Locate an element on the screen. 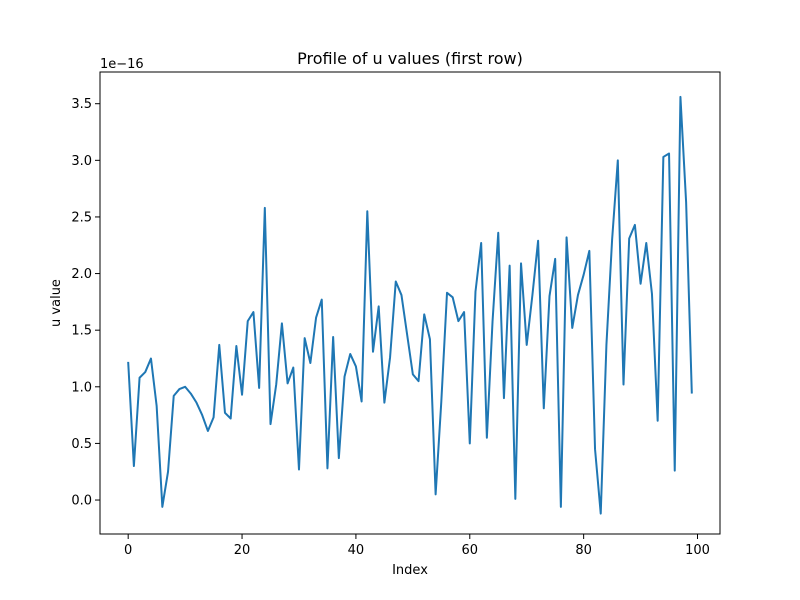 This screenshot has height=600, width=800. x-tick-label: 0 is located at coordinates (128, 550).